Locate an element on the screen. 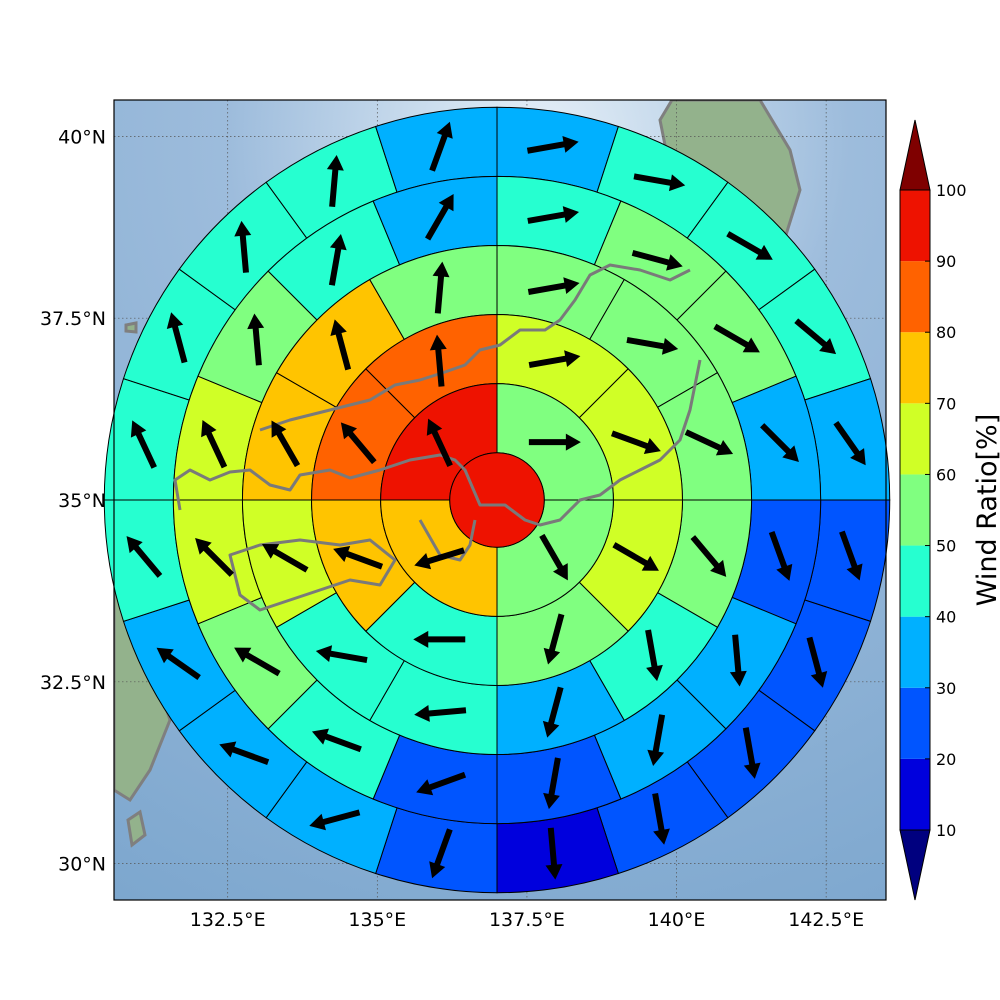 Image resolution: width=1000 pixels, height=1000 pixels. coastline-kii is located at coordinates (447, 540).